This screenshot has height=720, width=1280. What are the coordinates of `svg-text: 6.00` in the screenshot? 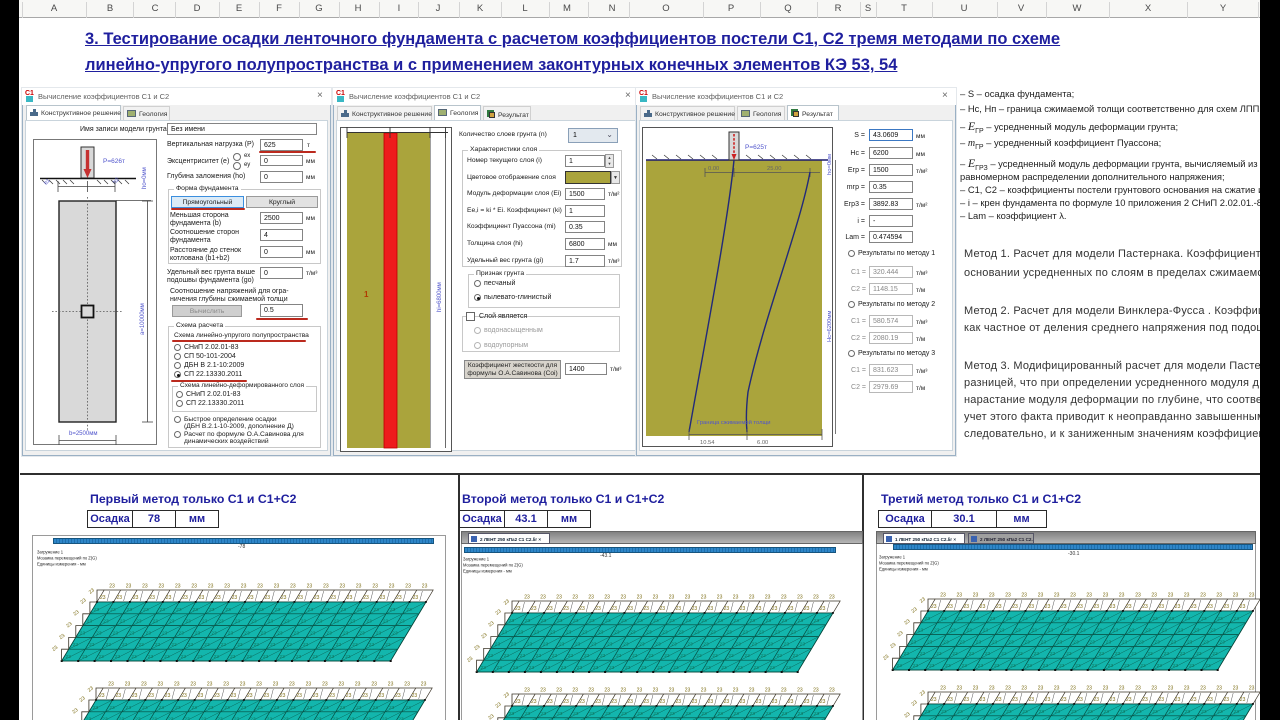 It's located at (762, 443).